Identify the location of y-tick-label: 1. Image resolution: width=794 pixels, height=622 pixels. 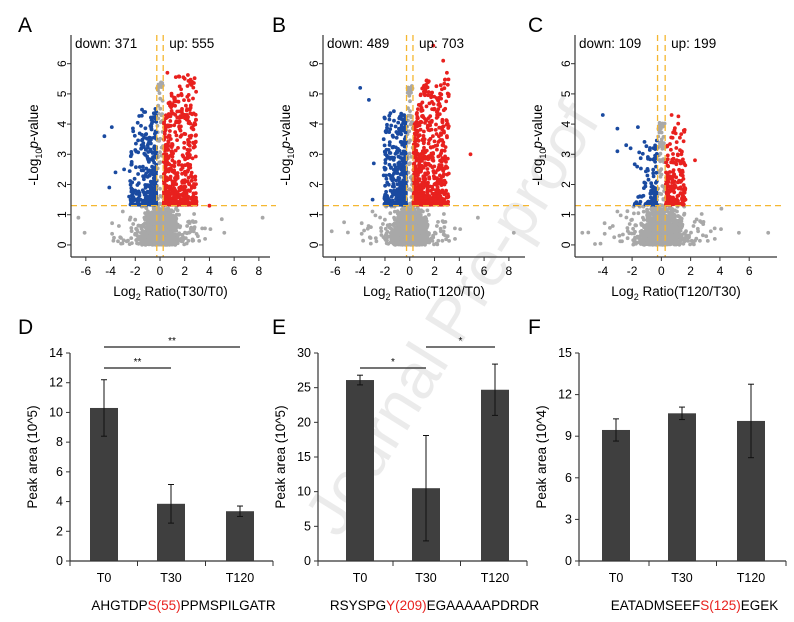
(62, 214).